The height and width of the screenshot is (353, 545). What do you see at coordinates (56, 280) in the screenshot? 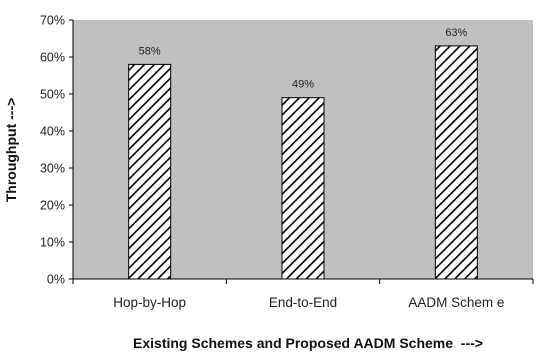
I see `y-tick-label: 0%` at bounding box center [56, 280].